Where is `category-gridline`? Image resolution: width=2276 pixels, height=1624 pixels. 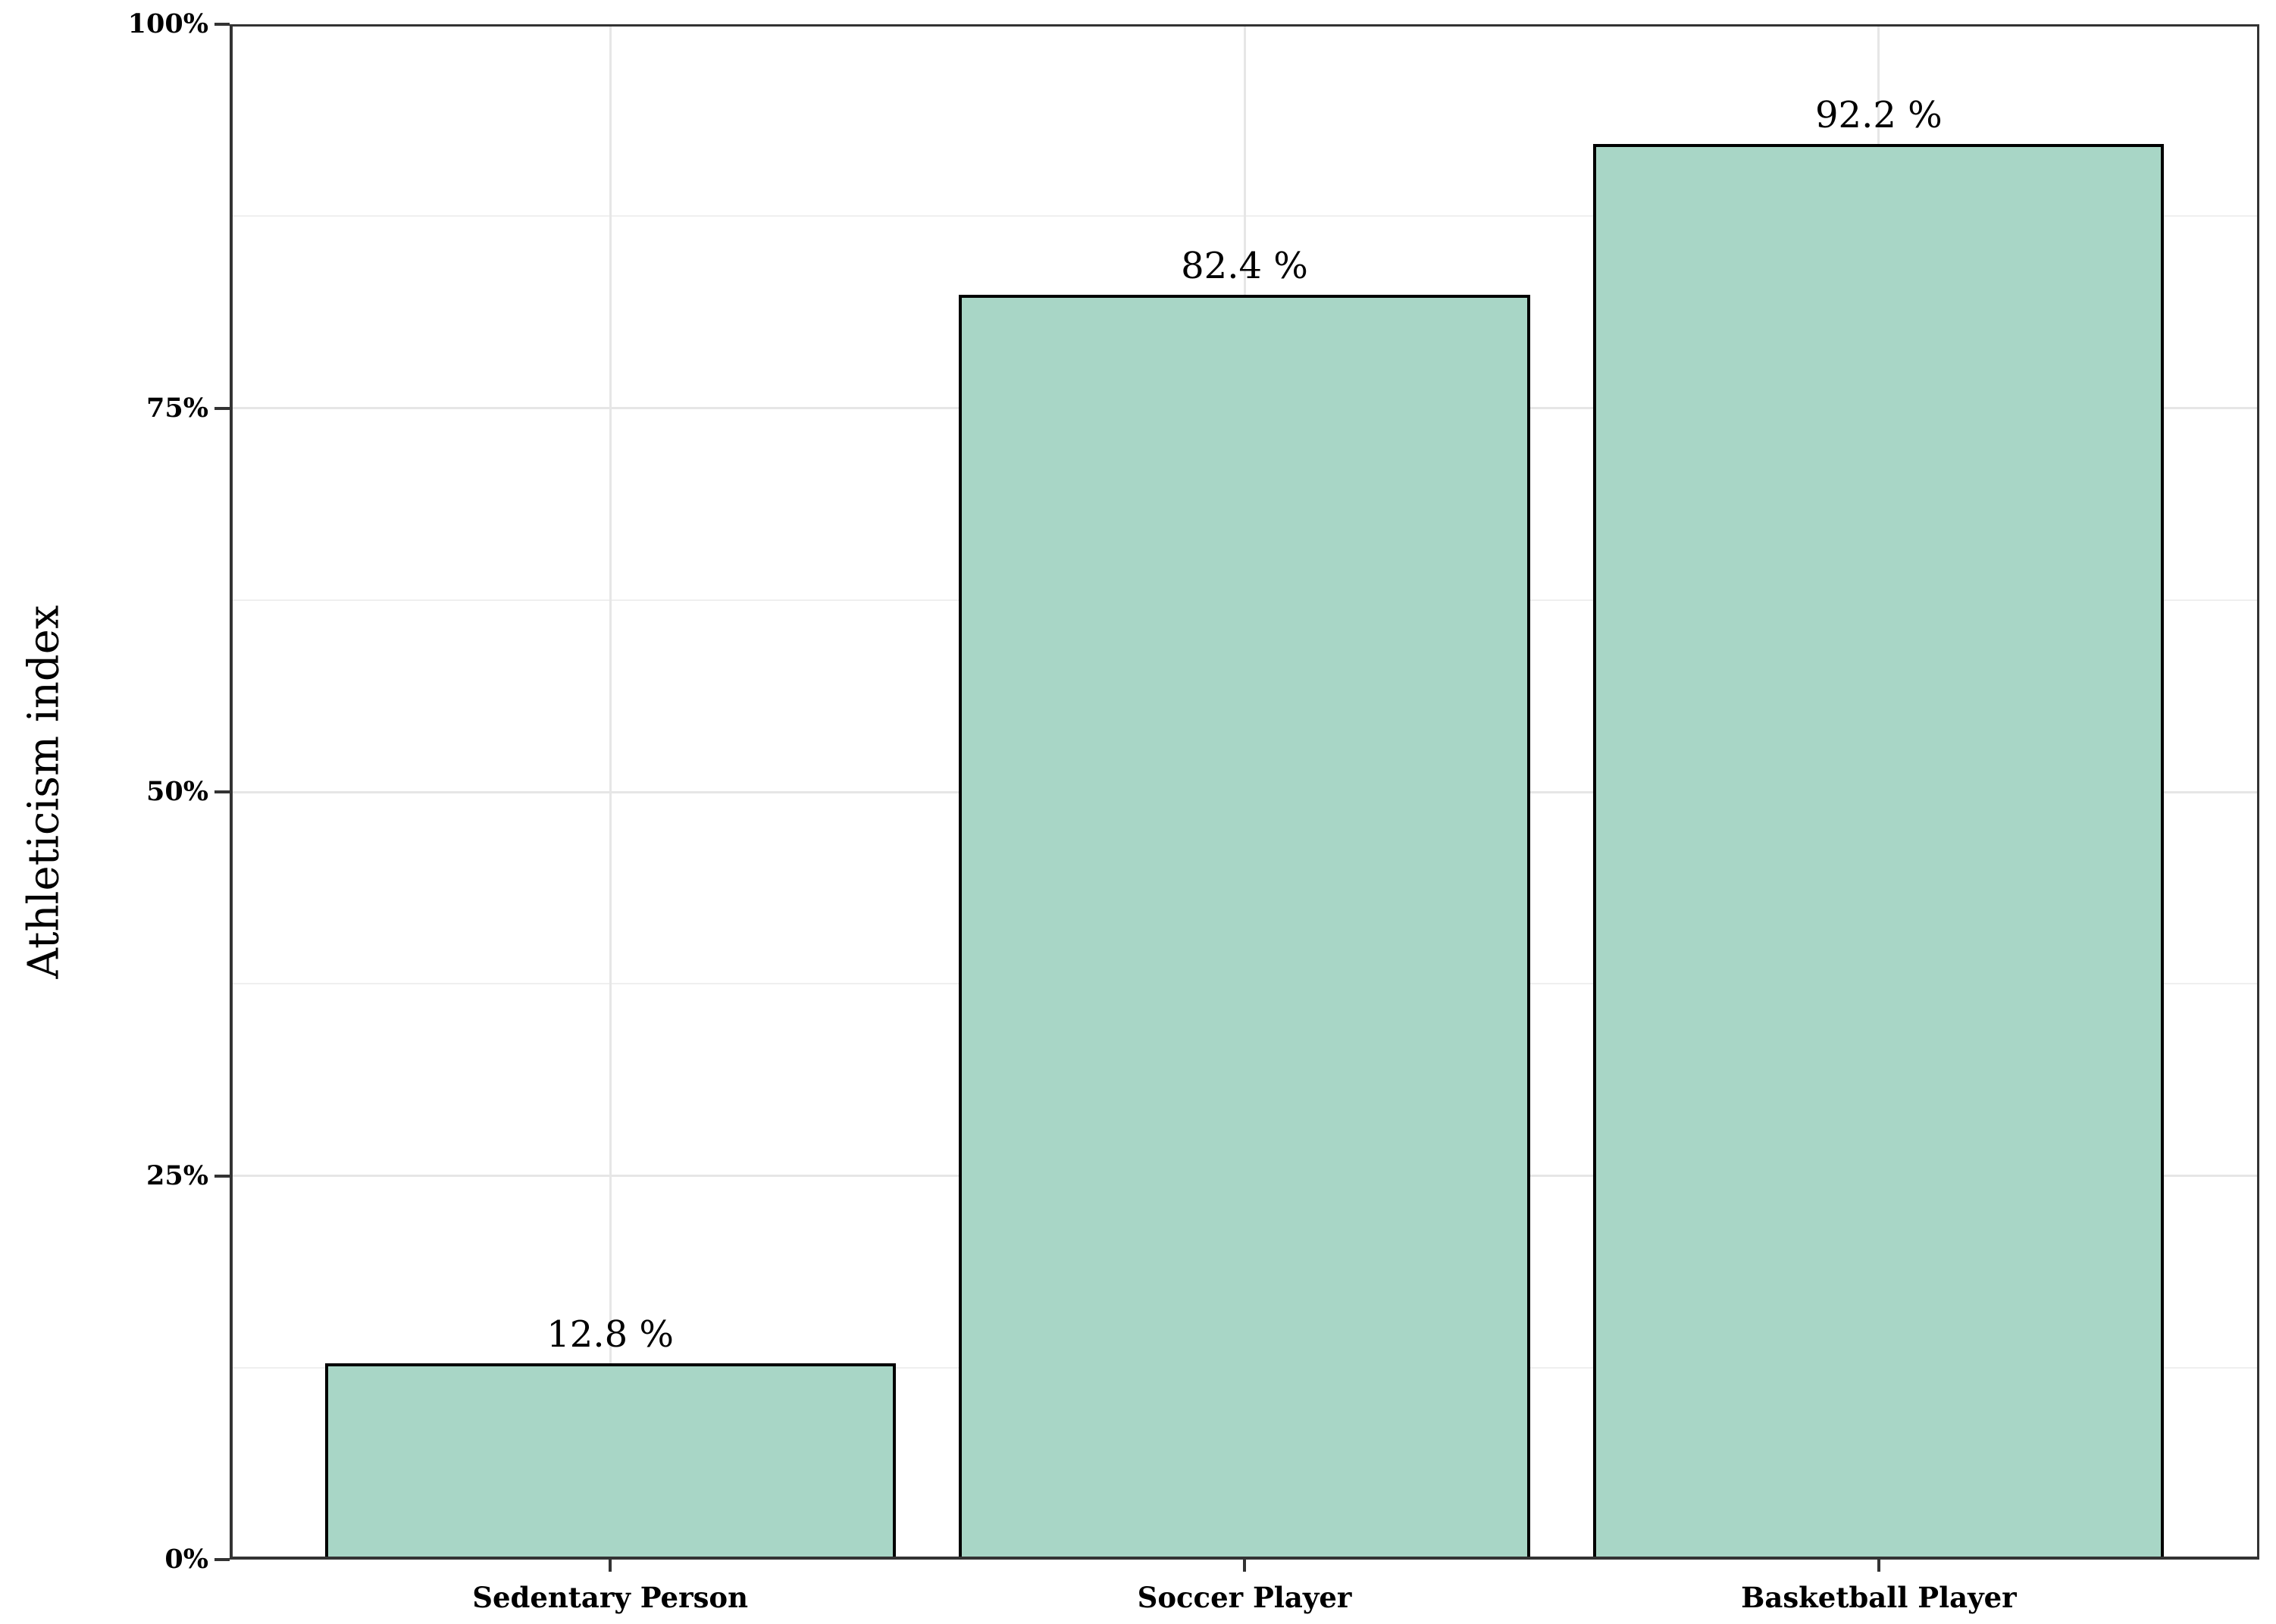 category-gridline is located at coordinates (611, 792).